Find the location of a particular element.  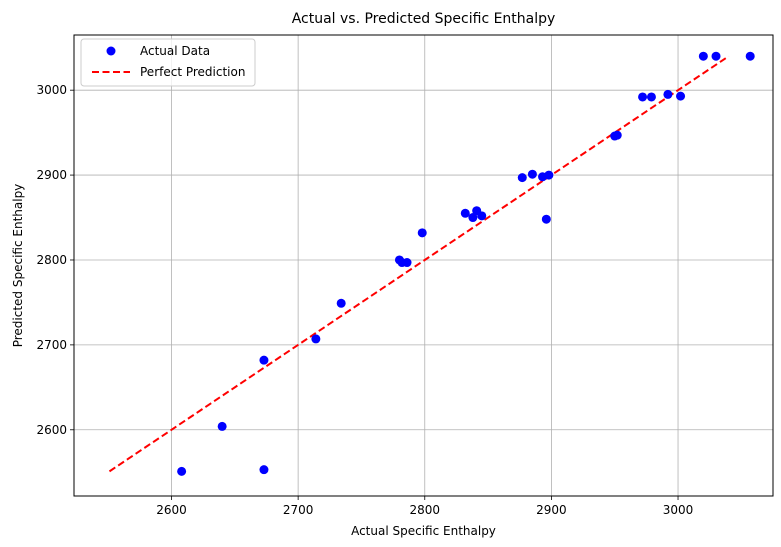

legend-marker-actual-data is located at coordinates (111, 51).